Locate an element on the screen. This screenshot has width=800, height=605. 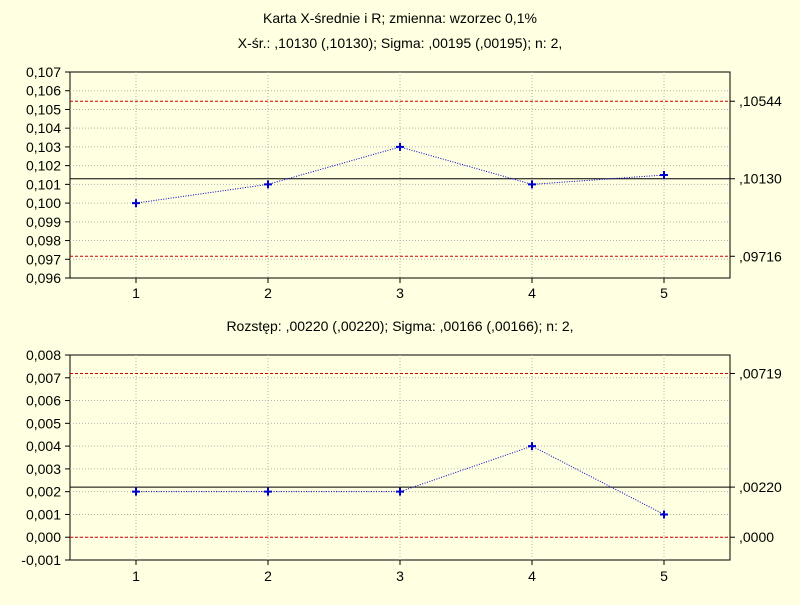
chart1-x-tick-label: 2 is located at coordinates (268, 293).